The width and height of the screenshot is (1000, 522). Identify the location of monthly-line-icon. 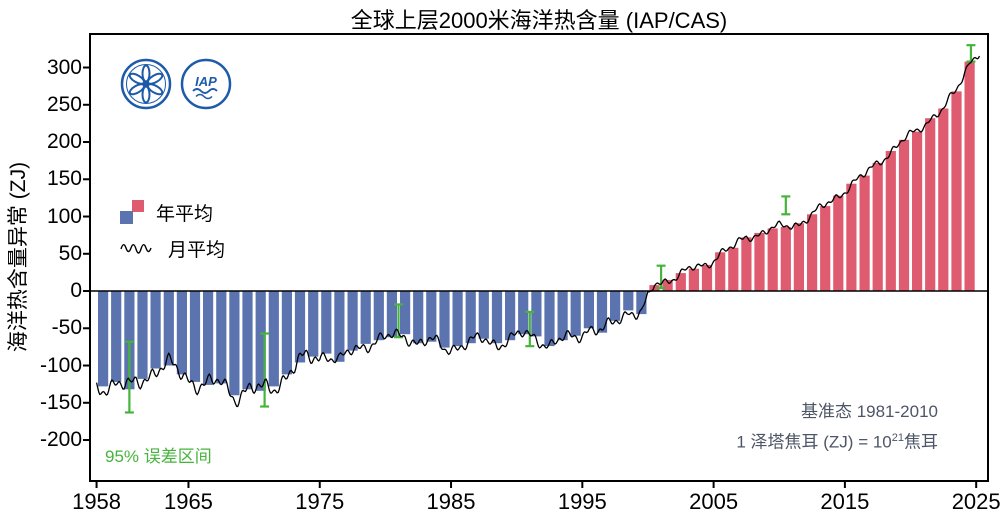
(136, 249).